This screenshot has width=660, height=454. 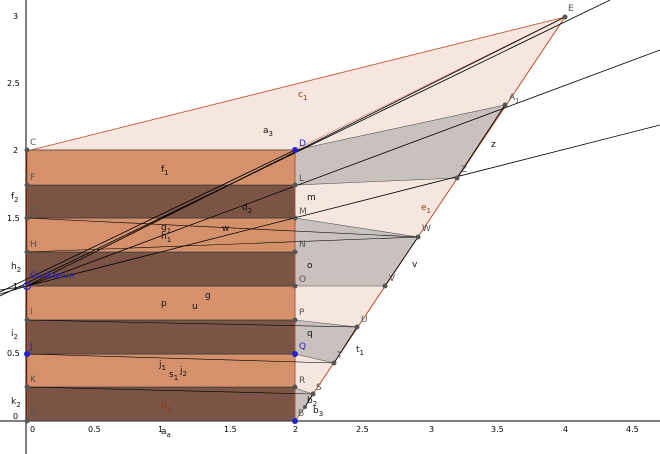 I want to click on point-C, so click(x=27, y=150).